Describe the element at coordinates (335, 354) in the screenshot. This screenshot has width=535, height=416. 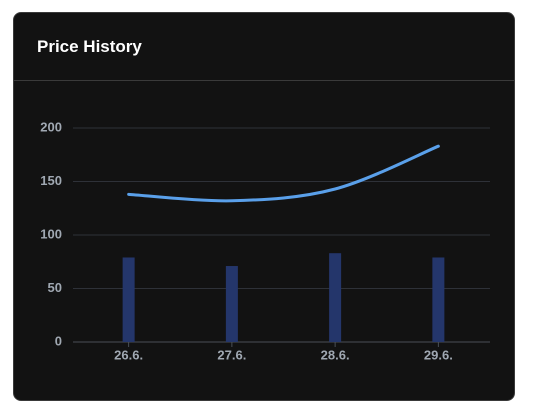
I see `x-tick-label: 28.6.` at that location.